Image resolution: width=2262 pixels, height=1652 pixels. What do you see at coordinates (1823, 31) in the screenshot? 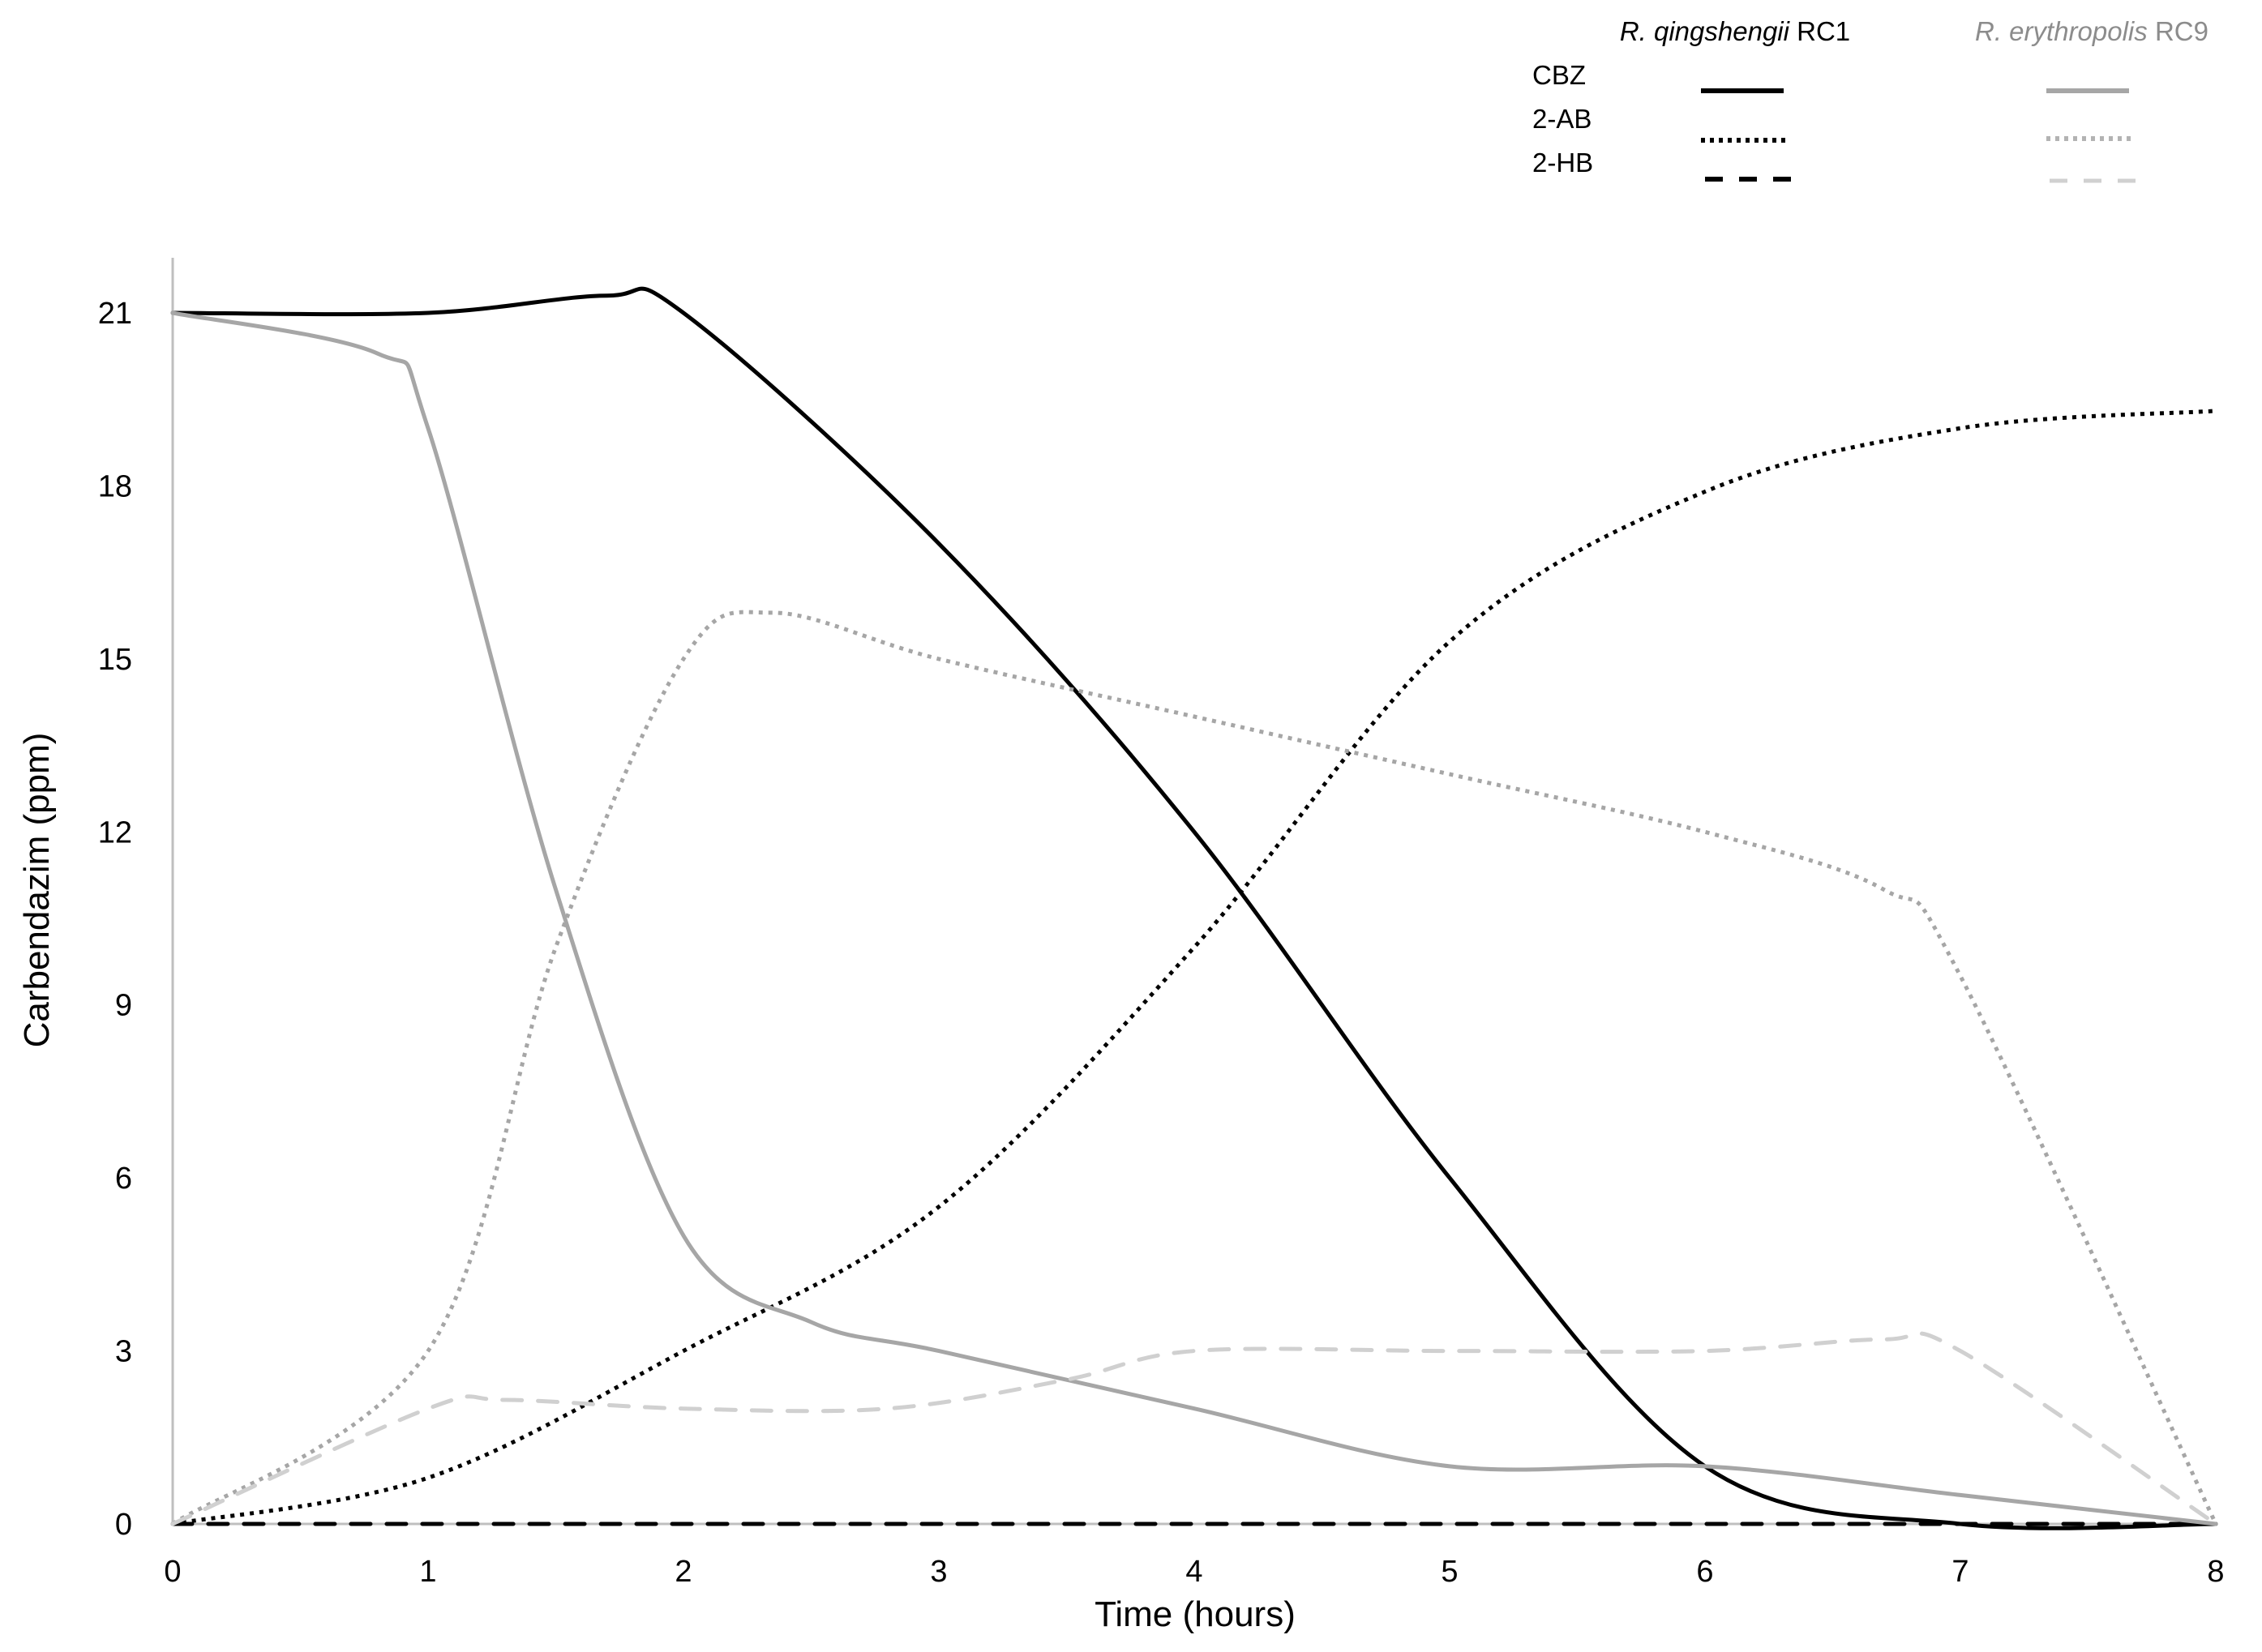
I see `legend-strain-rc1: RC1` at bounding box center [1823, 31].